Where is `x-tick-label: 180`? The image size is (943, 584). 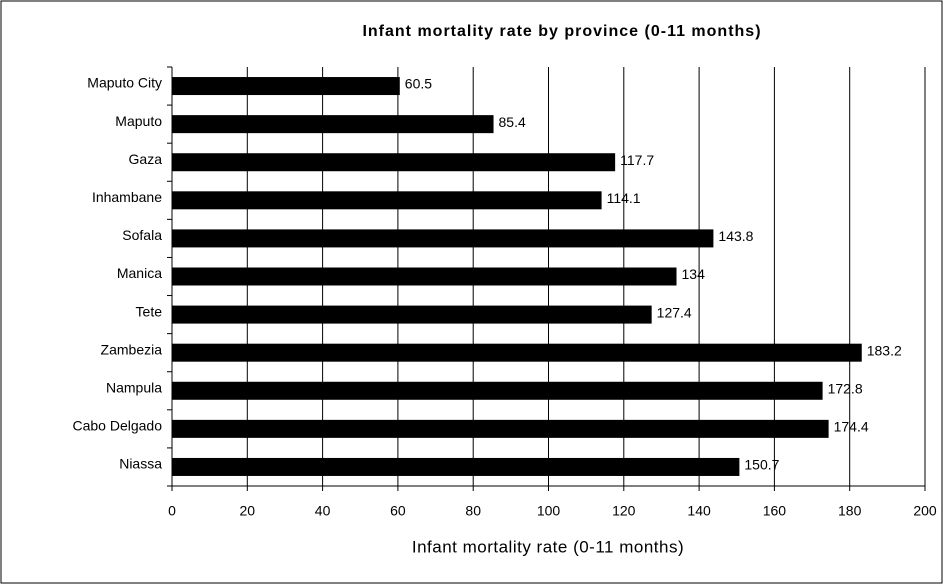
x-tick-label: 180 is located at coordinates (850, 511).